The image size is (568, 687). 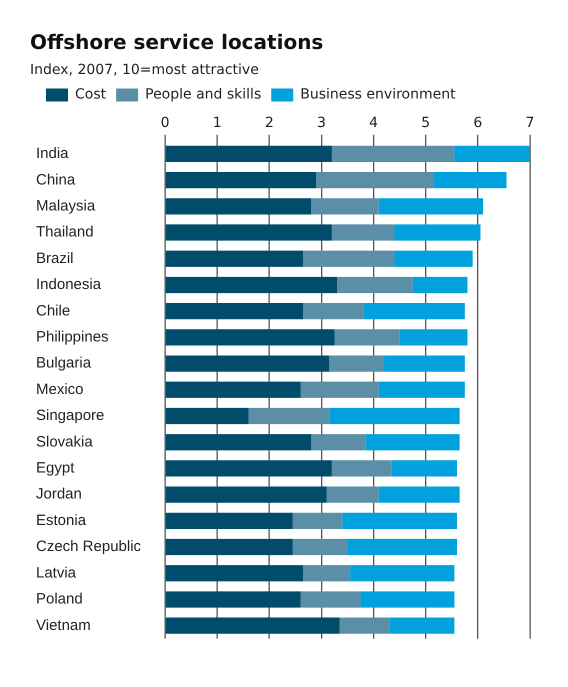 What do you see at coordinates (63, 625) in the screenshot?
I see `y-tick-label: Vietnam` at bounding box center [63, 625].